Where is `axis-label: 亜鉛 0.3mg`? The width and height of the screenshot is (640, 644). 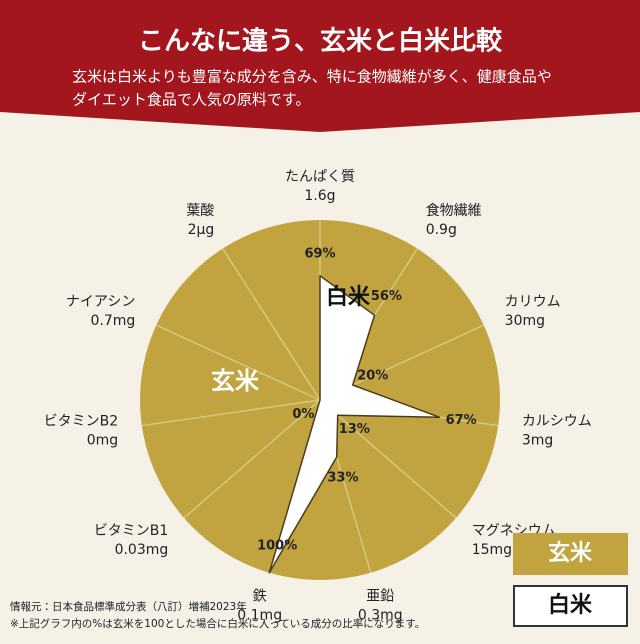
axis-label: 亜鉛 0.3mg is located at coordinates (380, 605).